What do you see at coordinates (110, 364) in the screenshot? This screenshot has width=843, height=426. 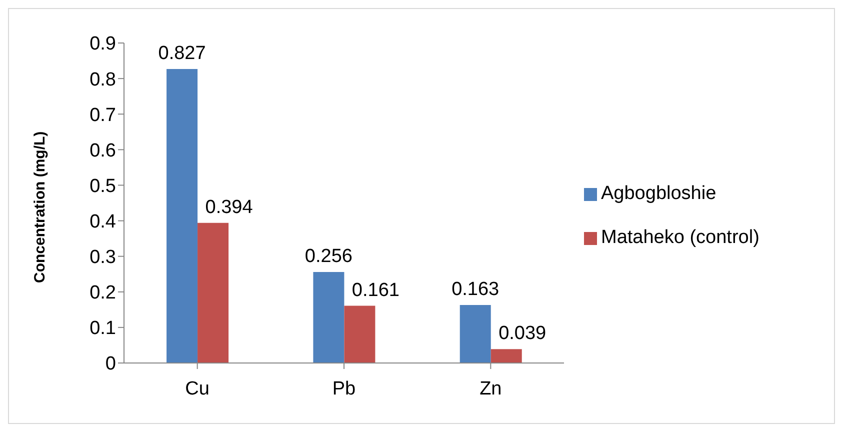 I see `y-tick-label: 0` at bounding box center [110, 364].